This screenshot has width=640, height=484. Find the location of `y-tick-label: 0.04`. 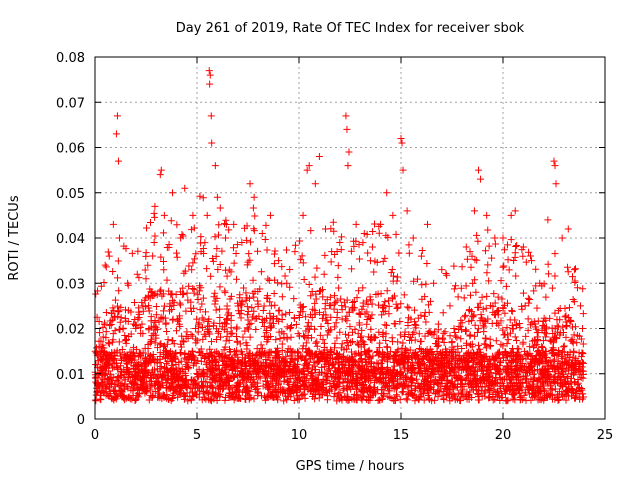

y-tick-label: 0.04 is located at coordinates (70, 239).